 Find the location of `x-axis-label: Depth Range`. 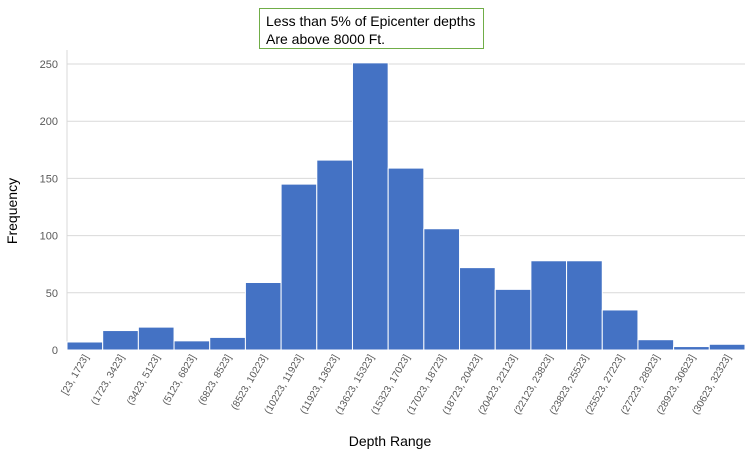

x-axis-label: Depth Range is located at coordinates (390, 441).